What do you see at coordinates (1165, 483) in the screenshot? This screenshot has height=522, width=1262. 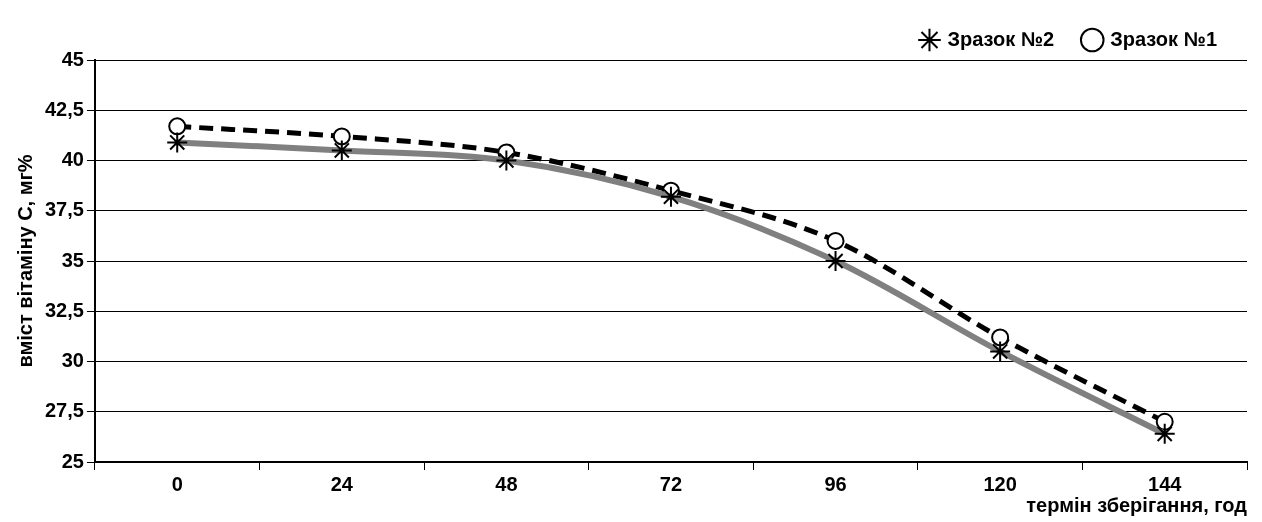 I see `x-tick-label: 144` at bounding box center [1165, 483].